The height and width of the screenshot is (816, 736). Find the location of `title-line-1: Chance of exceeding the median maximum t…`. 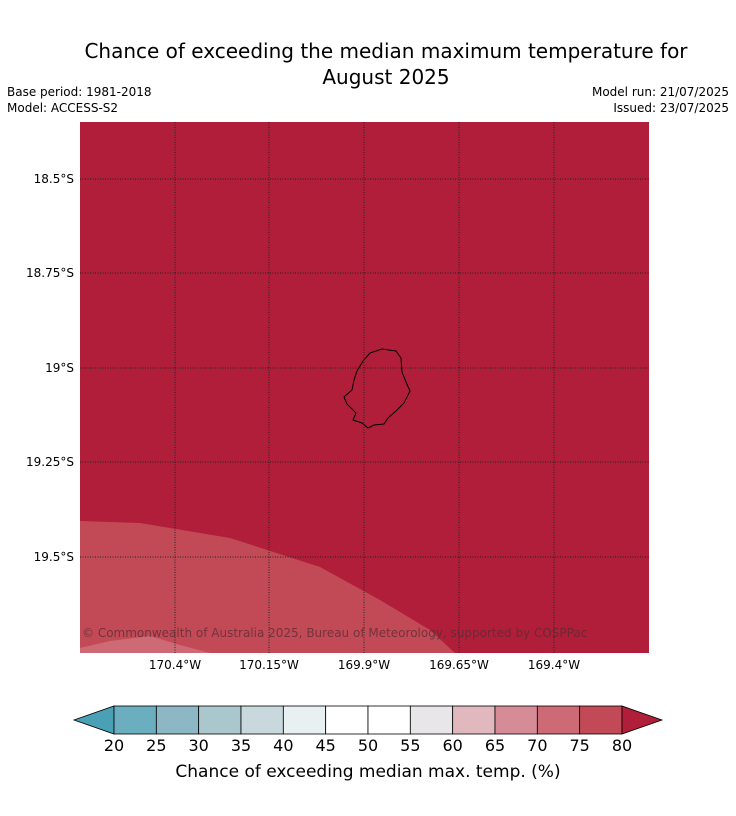

title-line-1: Chance of exceeding the median maximum t… is located at coordinates (386, 51).